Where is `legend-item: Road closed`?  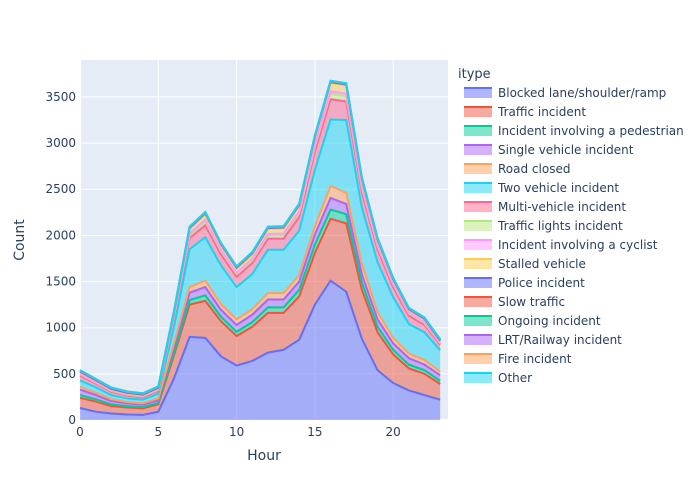 legend-item: Road closed is located at coordinates (517, 169).